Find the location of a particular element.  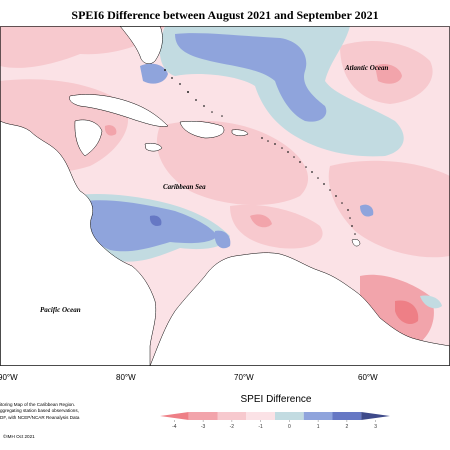

trinidad-land is located at coordinates (356, 242).